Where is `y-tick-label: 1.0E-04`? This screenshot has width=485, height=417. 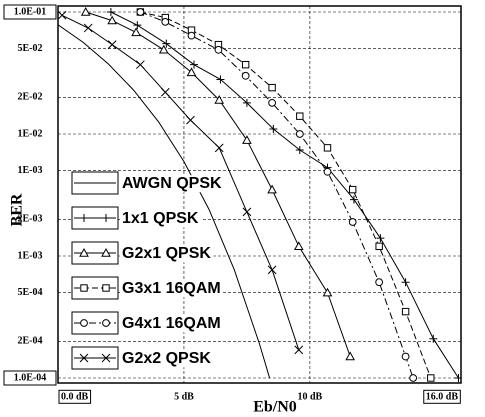 y-tick-label: 1.0E-04 is located at coordinates (30, 377).